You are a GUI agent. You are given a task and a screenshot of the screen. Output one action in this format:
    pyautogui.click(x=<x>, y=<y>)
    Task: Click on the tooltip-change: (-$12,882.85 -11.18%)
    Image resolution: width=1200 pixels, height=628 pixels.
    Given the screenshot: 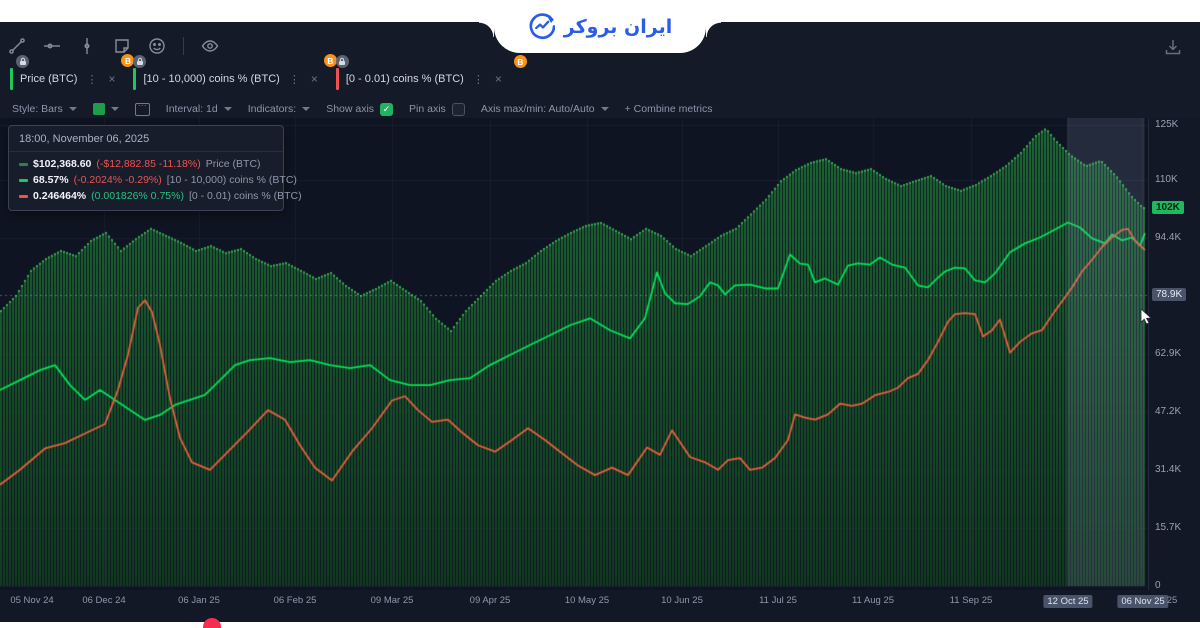 What is the action you would take?
    pyautogui.click(x=148, y=164)
    